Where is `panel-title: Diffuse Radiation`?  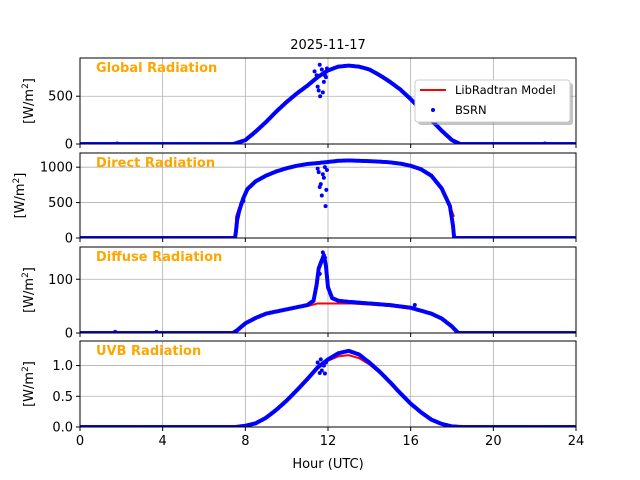 panel-title: Diffuse Radiation is located at coordinates (159, 257).